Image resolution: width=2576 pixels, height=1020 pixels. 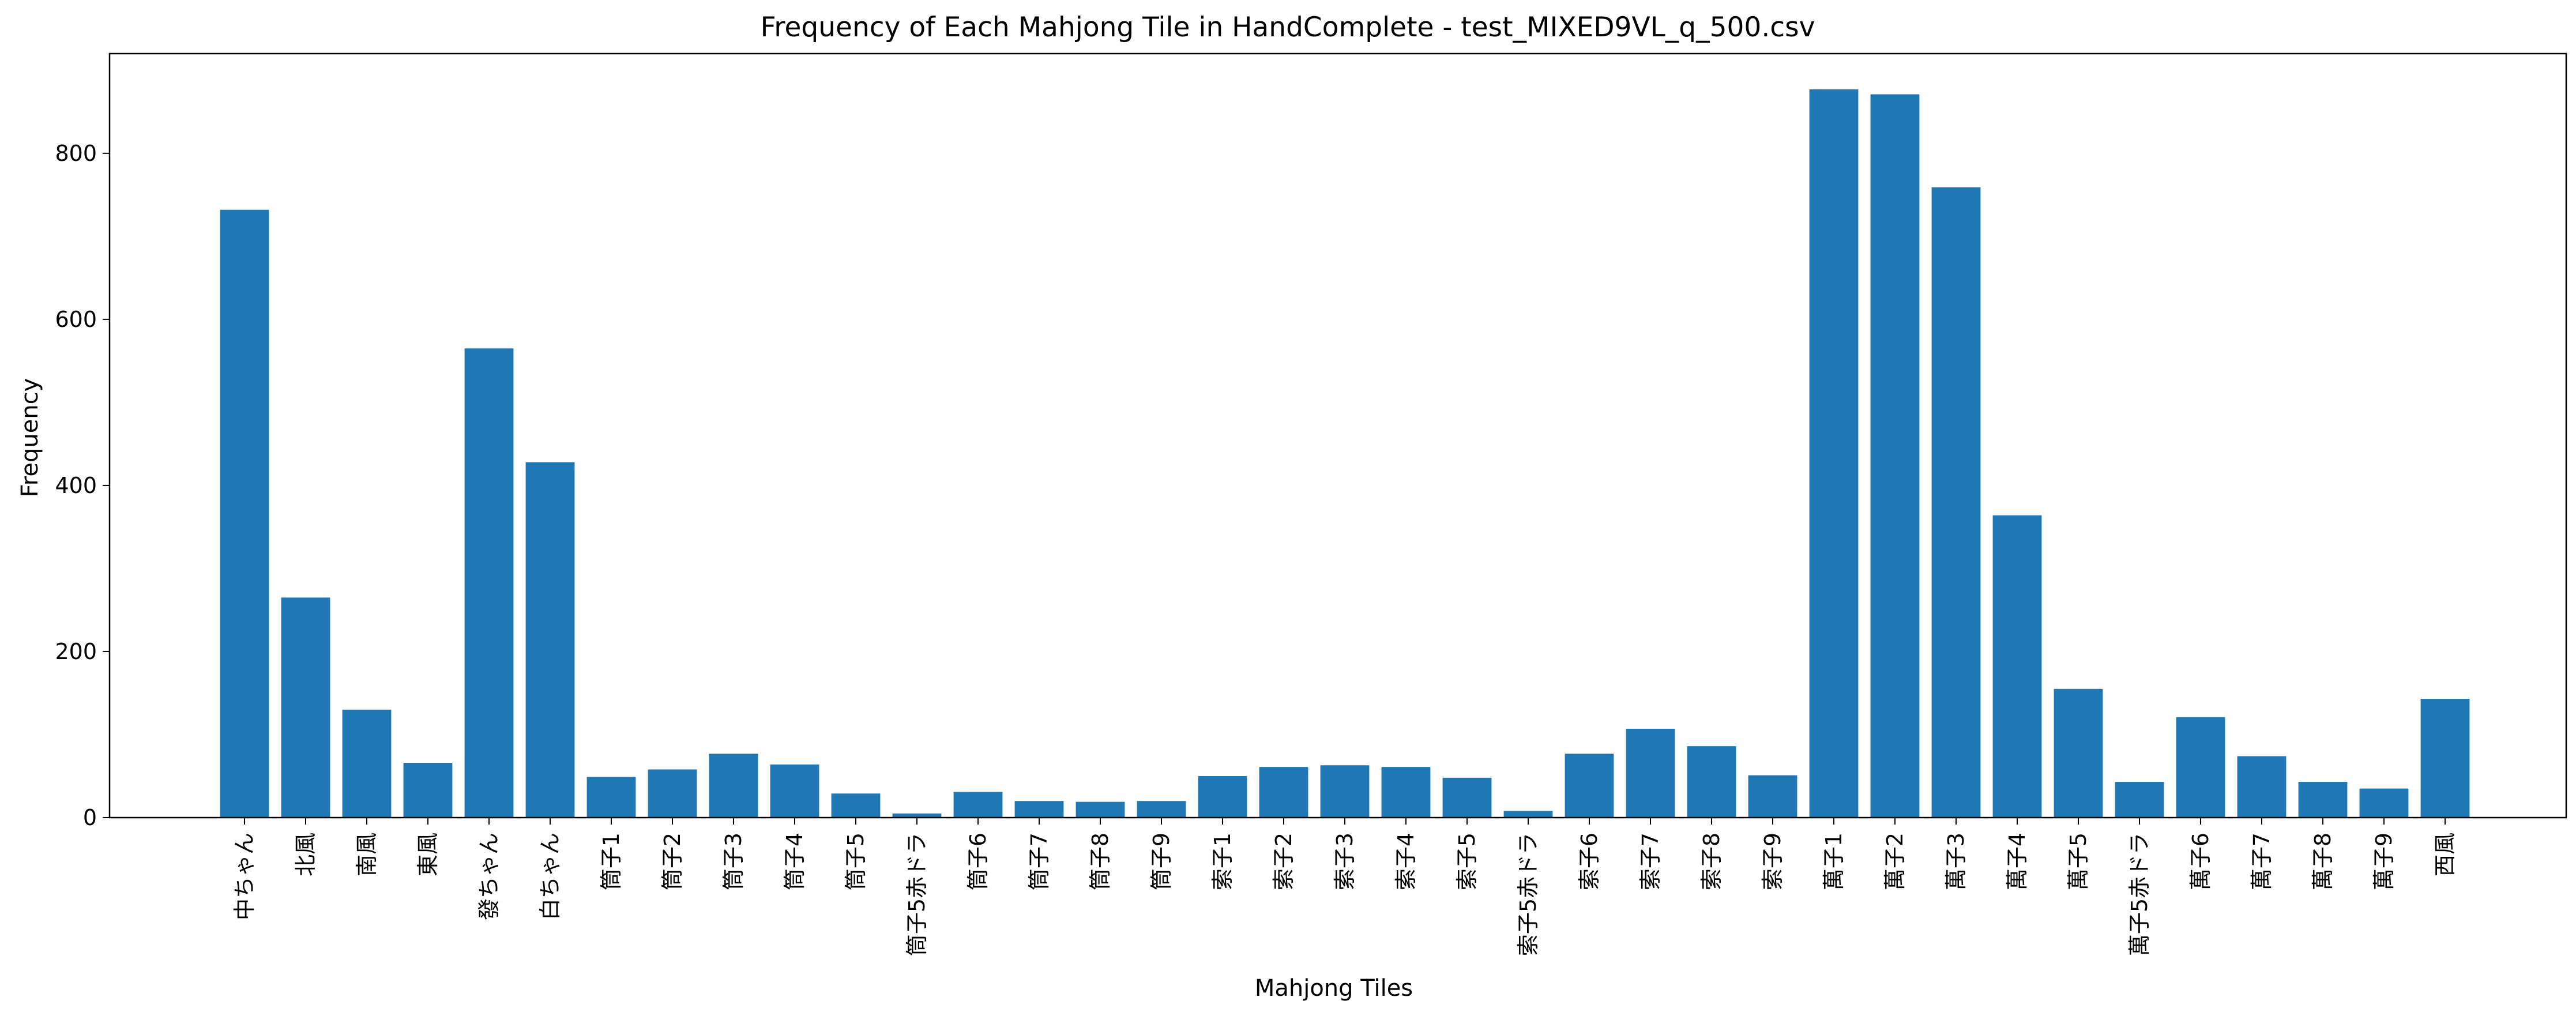 What do you see at coordinates (1650, 861) in the screenshot?
I see `x-tick-label: 索子7` at bounding box center [1650, 861].